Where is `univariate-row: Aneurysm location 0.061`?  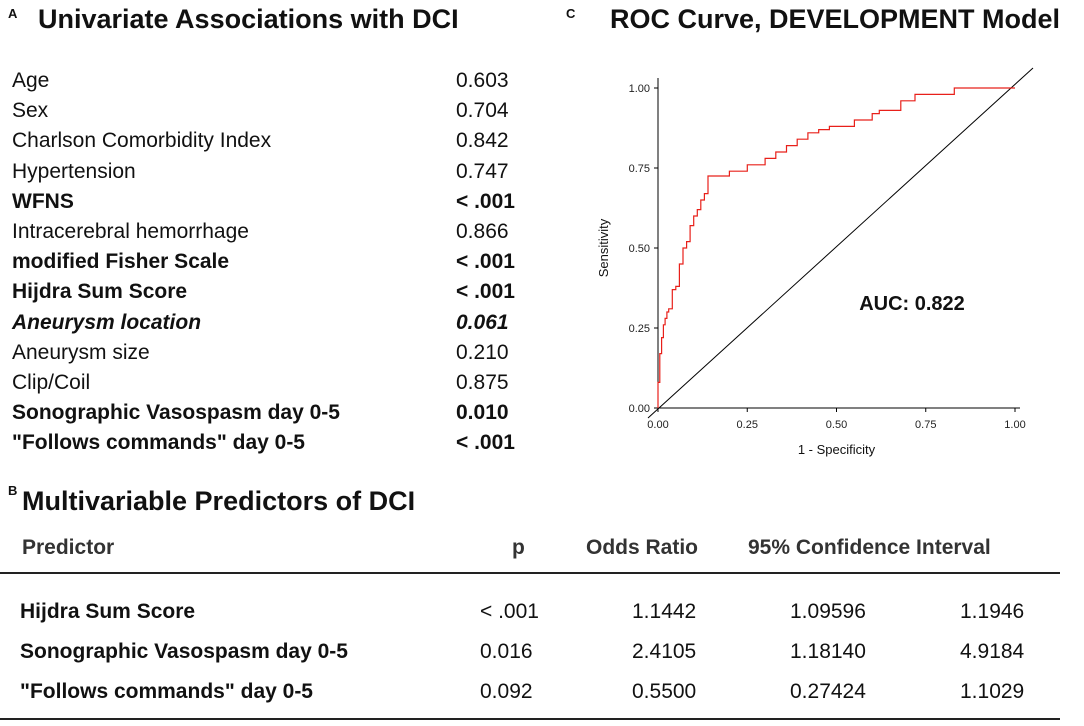
univariate-row: Aneurysm location 0.061 is located at coordinates (267, 323).